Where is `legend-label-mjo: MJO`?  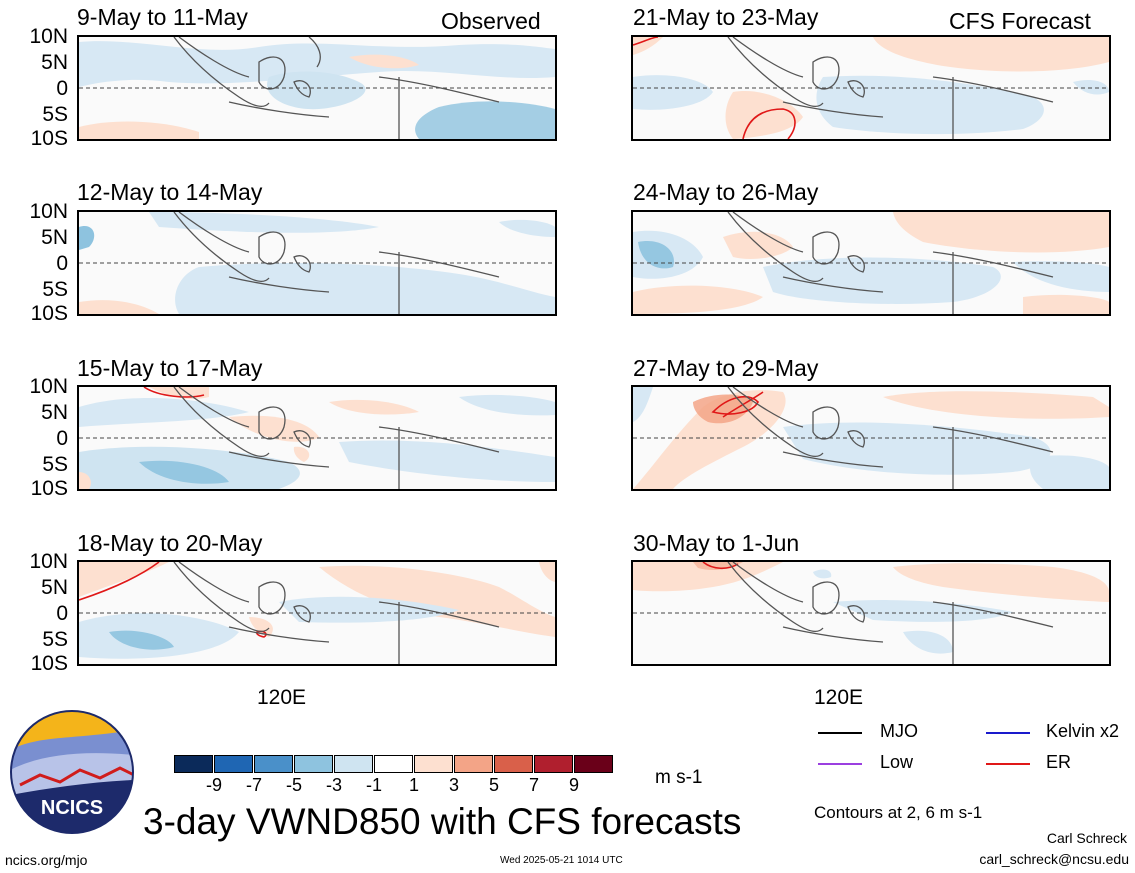 legend-label-mjo: MJO is located at coordinates (899, 731).